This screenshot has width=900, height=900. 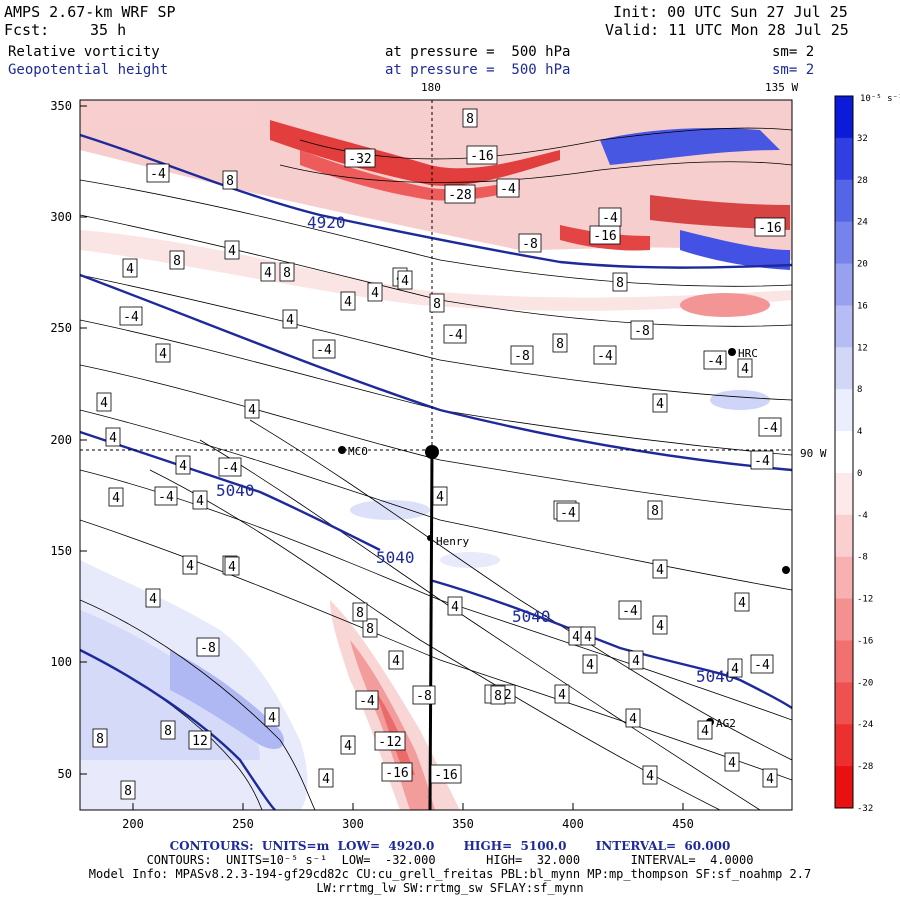 I want to click on model-title: AMPS 2.67-km WRF SP, so click(x=90, y=12).